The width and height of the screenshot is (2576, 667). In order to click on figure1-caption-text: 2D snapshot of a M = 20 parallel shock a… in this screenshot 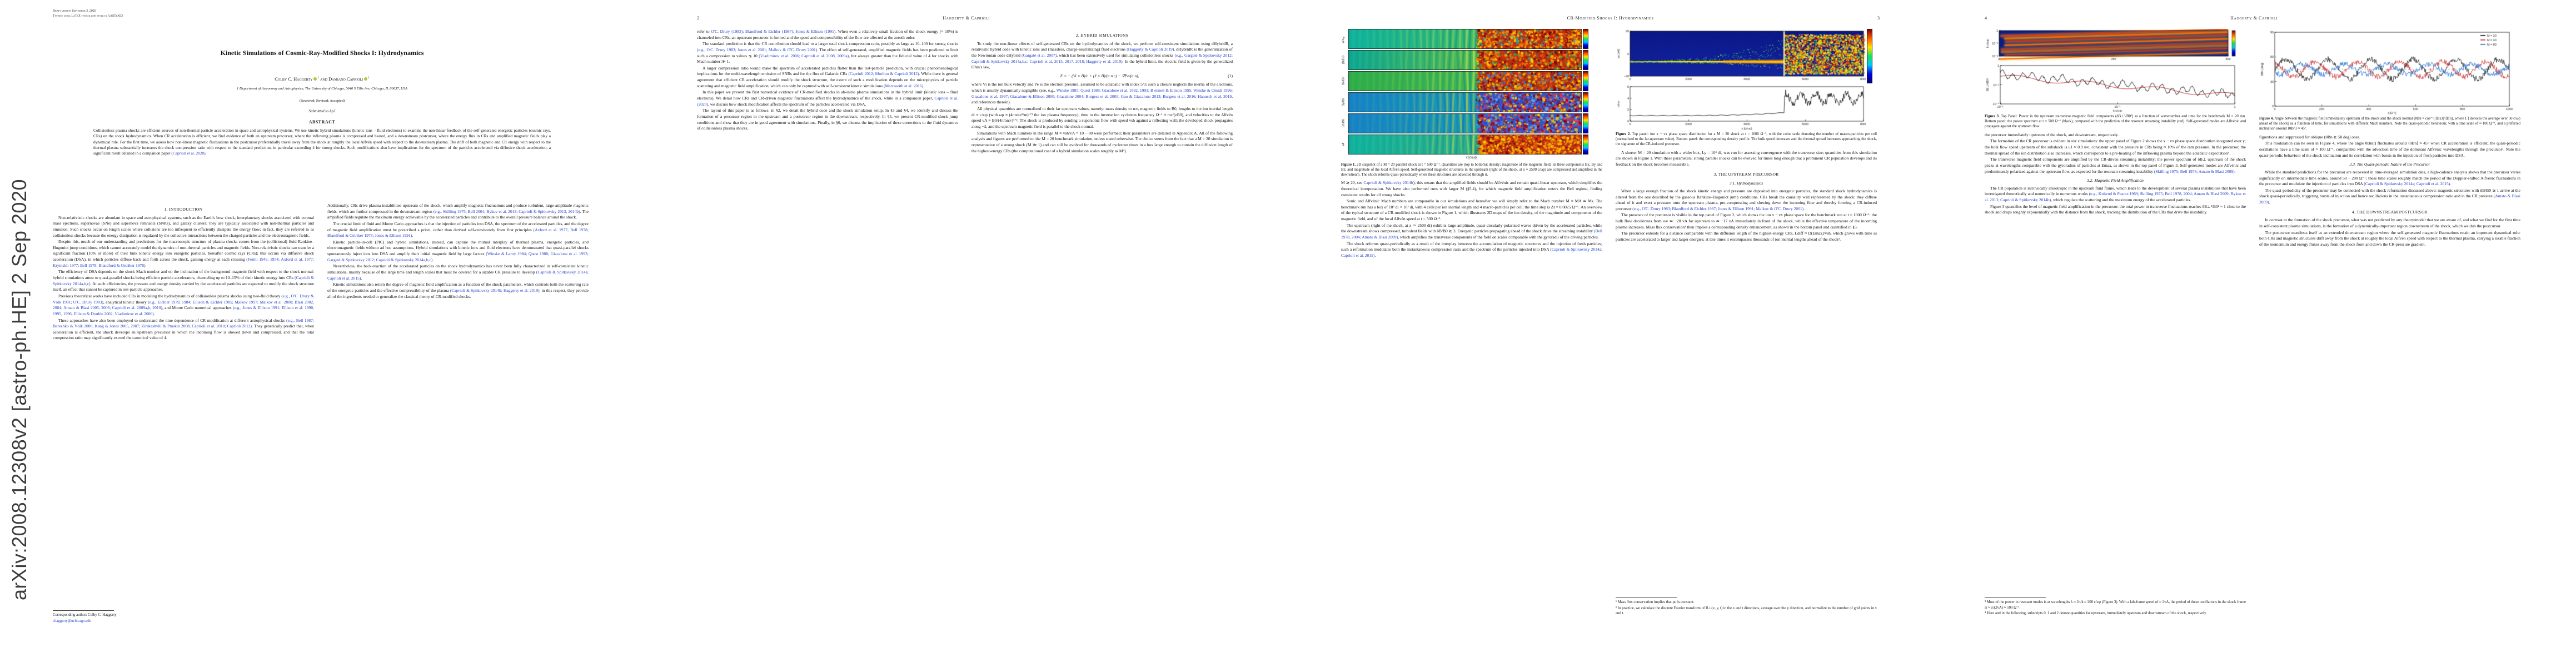, I will do `click(1471, 169)`.